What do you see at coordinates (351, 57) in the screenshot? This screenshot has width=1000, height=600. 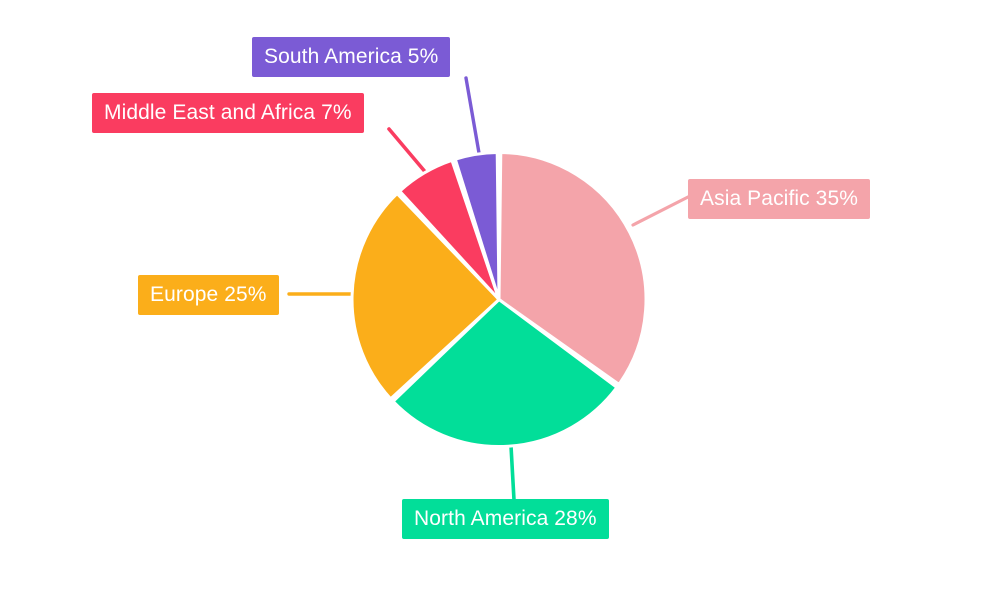 I see `slice-label-south-america: South America 5%` at bounding box center [351, 57].